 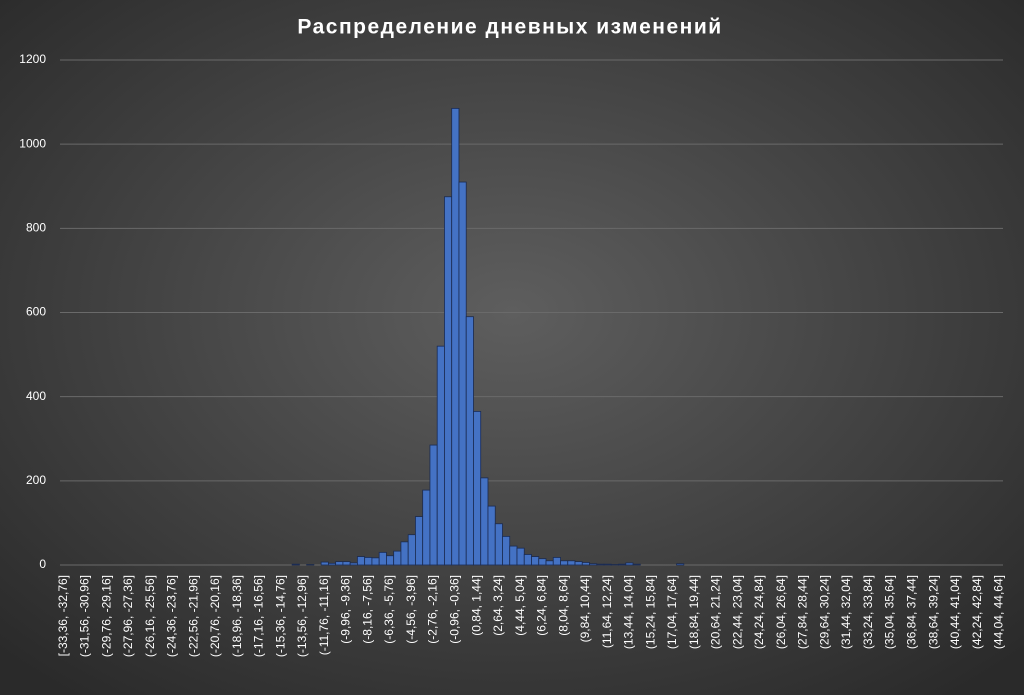 What do you see at coordinates (150, 616) in the screenshot?
I see `x-tick-label: (-26,16, -25,56]` at bounding box center [150, 616].